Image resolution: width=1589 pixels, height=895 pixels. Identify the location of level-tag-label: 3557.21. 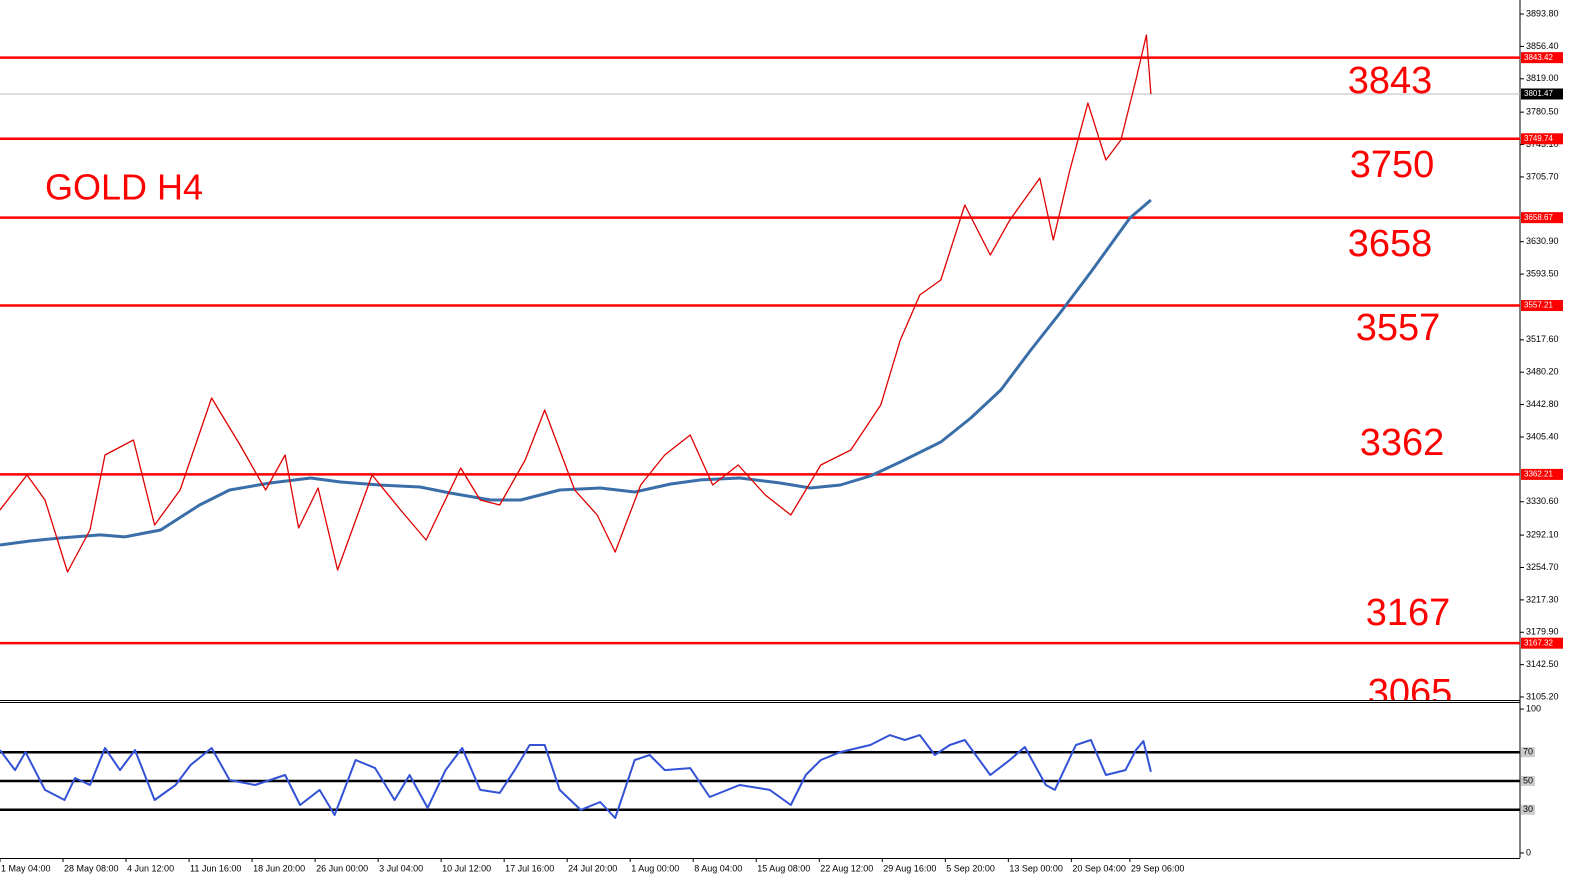
(1538, 305).